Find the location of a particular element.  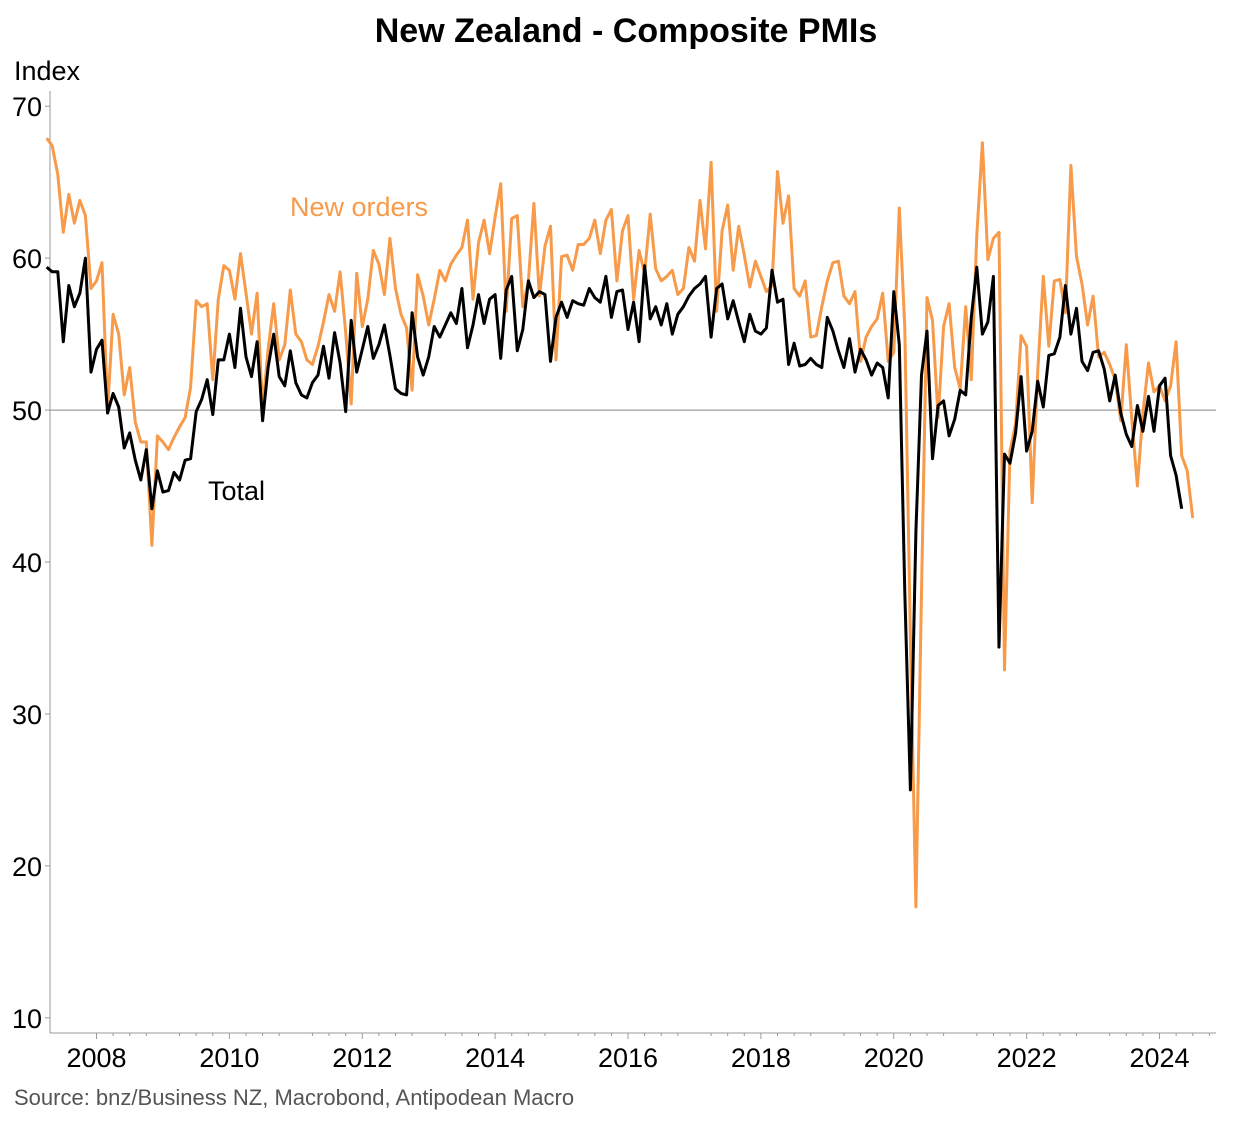

x-tick-label: 2012 is located at coordinates (362, 1058).